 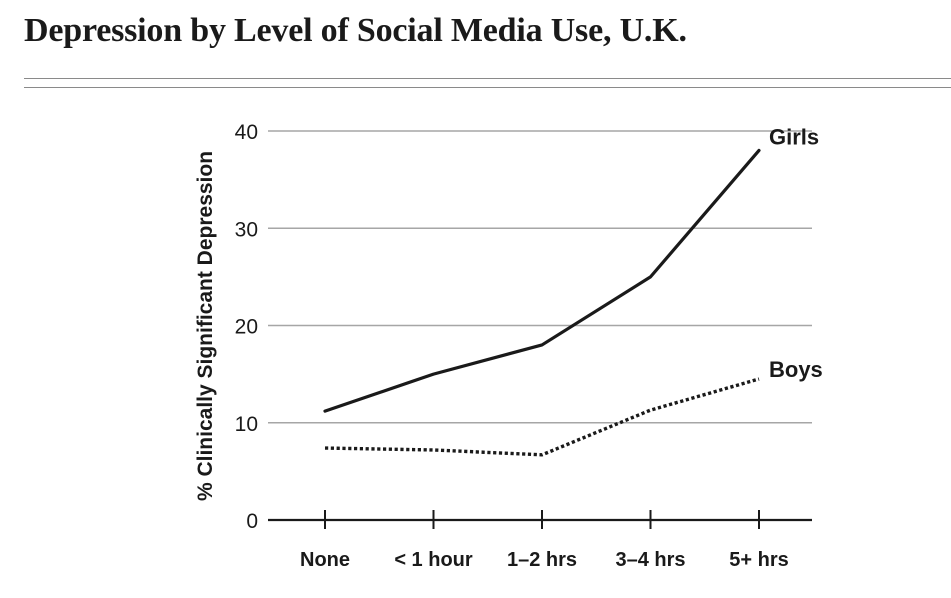 What do you see at coordinates (246, 229) in the screenshot?
I see `y-tick-label: 30` at bounding box center [246, 229].